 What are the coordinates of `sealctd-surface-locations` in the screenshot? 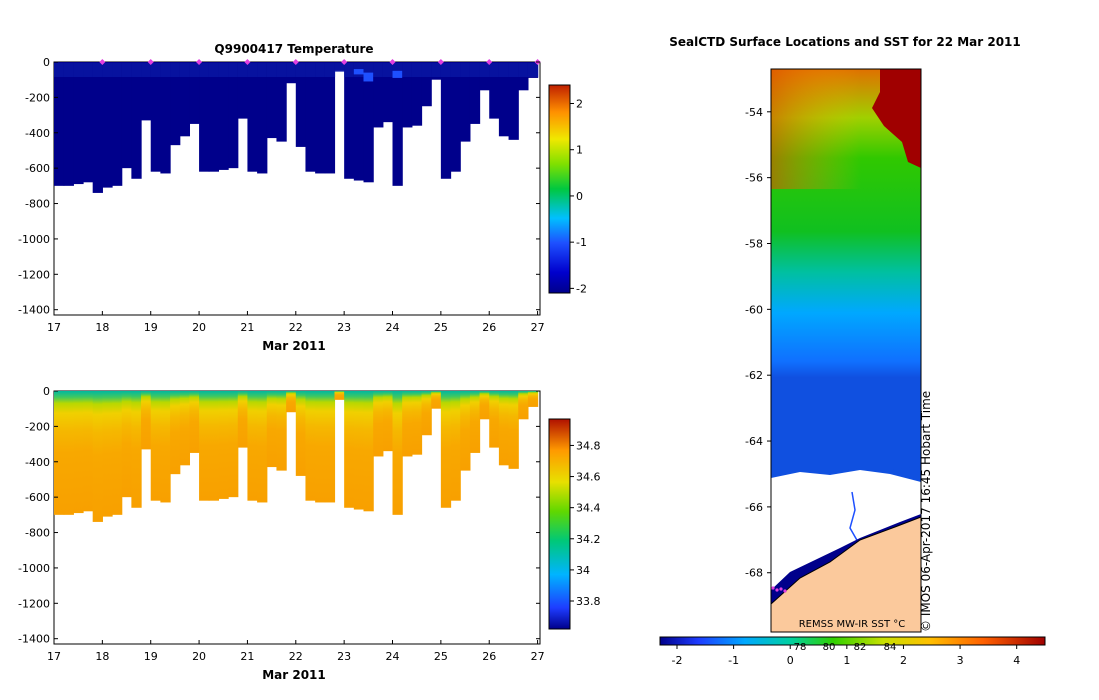 It's located at (779, 589).